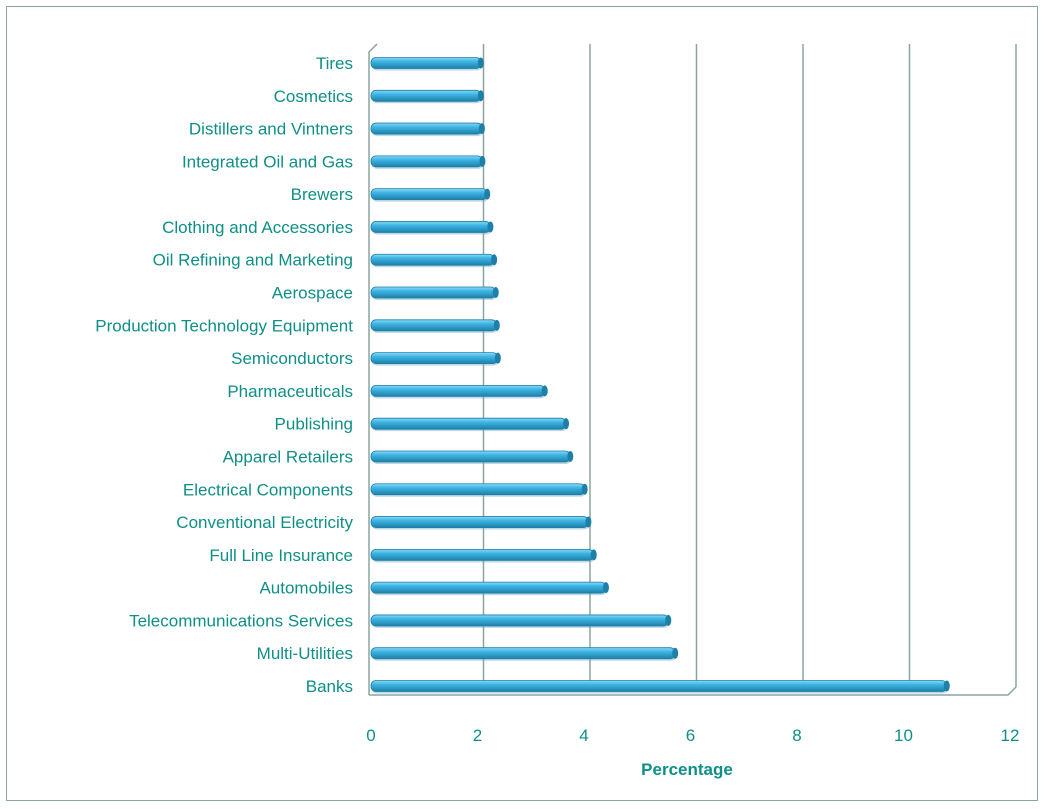  I want to click on category-label: Electrical Components, so click(268, 489).